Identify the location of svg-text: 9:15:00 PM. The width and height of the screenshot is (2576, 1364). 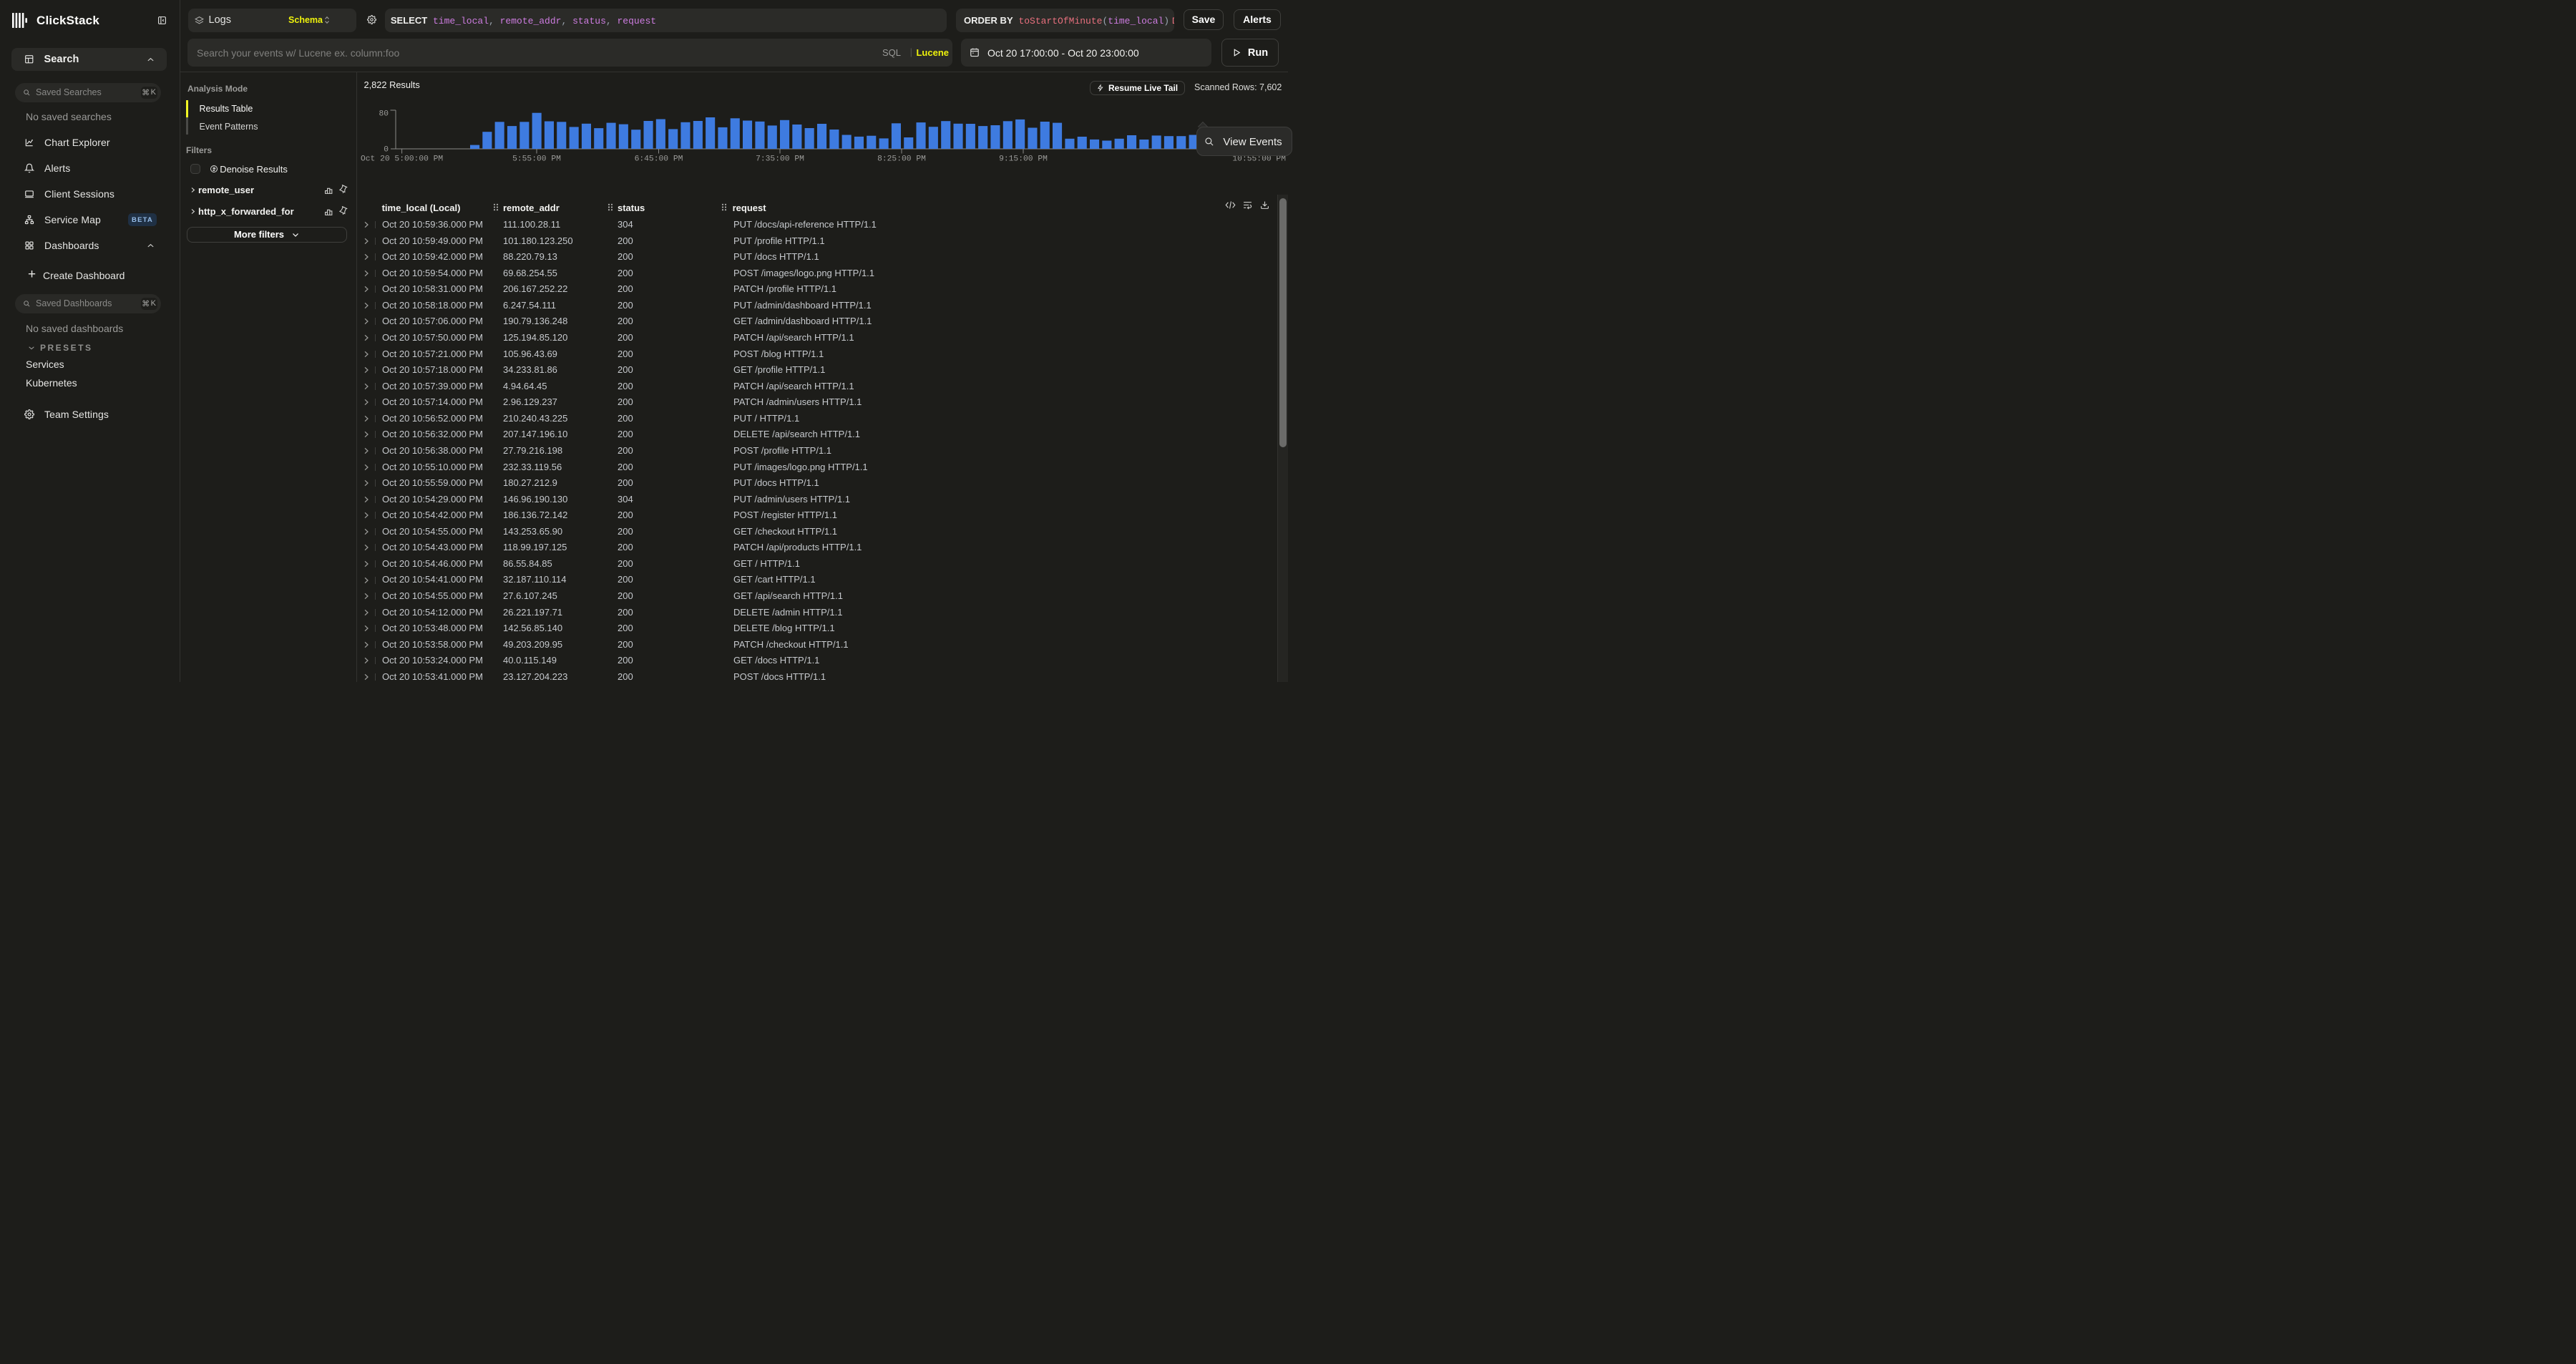
(1023, 159).